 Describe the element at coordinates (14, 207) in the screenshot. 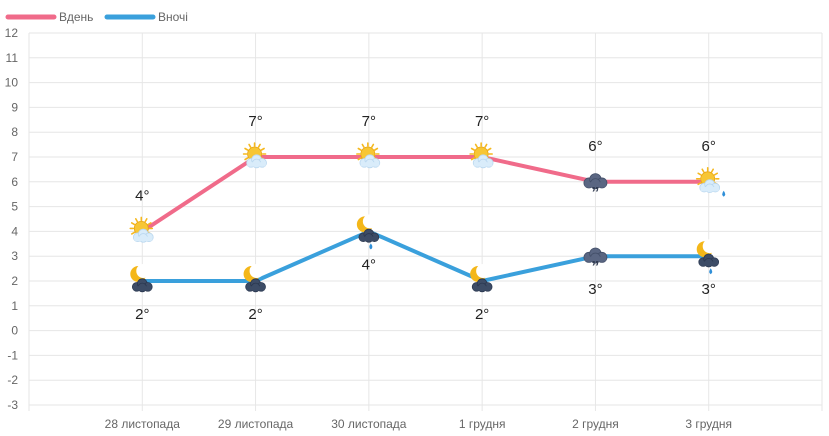

I see `y-tick-label: 5` at that location.